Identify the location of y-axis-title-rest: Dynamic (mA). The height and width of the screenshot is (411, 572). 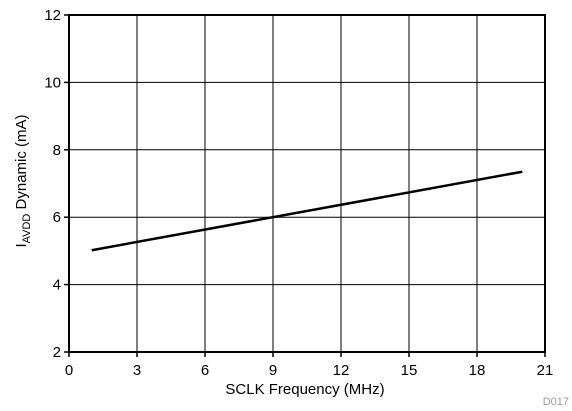
(21, 163).